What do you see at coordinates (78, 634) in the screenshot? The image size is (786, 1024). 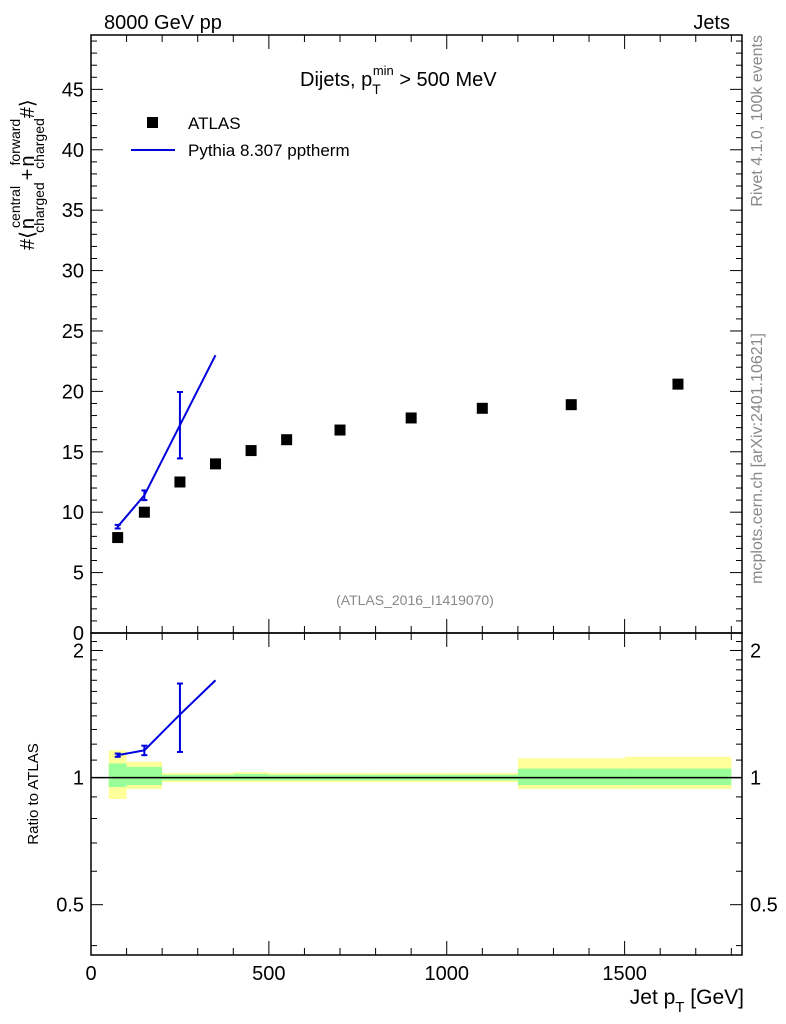 I see `main-y-tick-label: 0` at bounding box center [78, 634].